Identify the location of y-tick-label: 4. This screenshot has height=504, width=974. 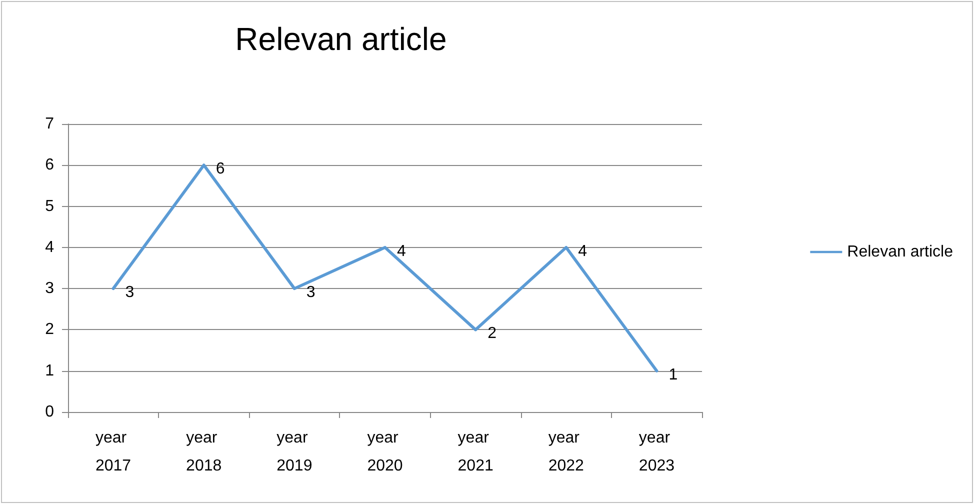
(49, 247).